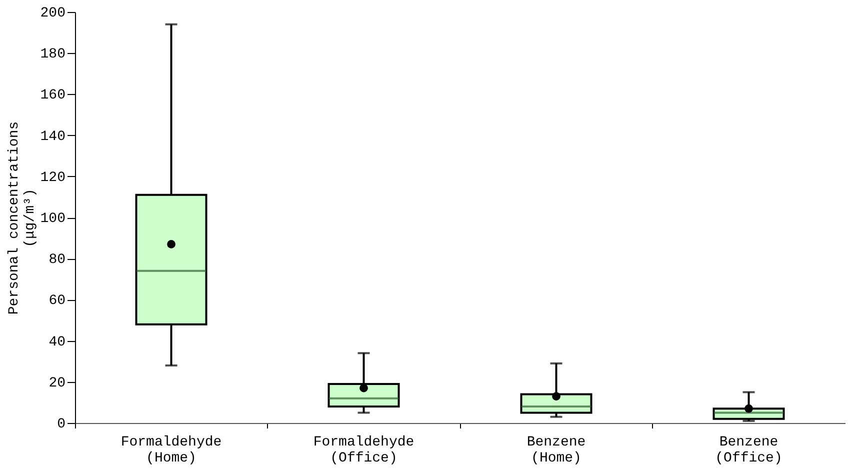  Describe the element at coordinates (61, 424) in the screenshot. I see `y-tick-label: 0` at that location.